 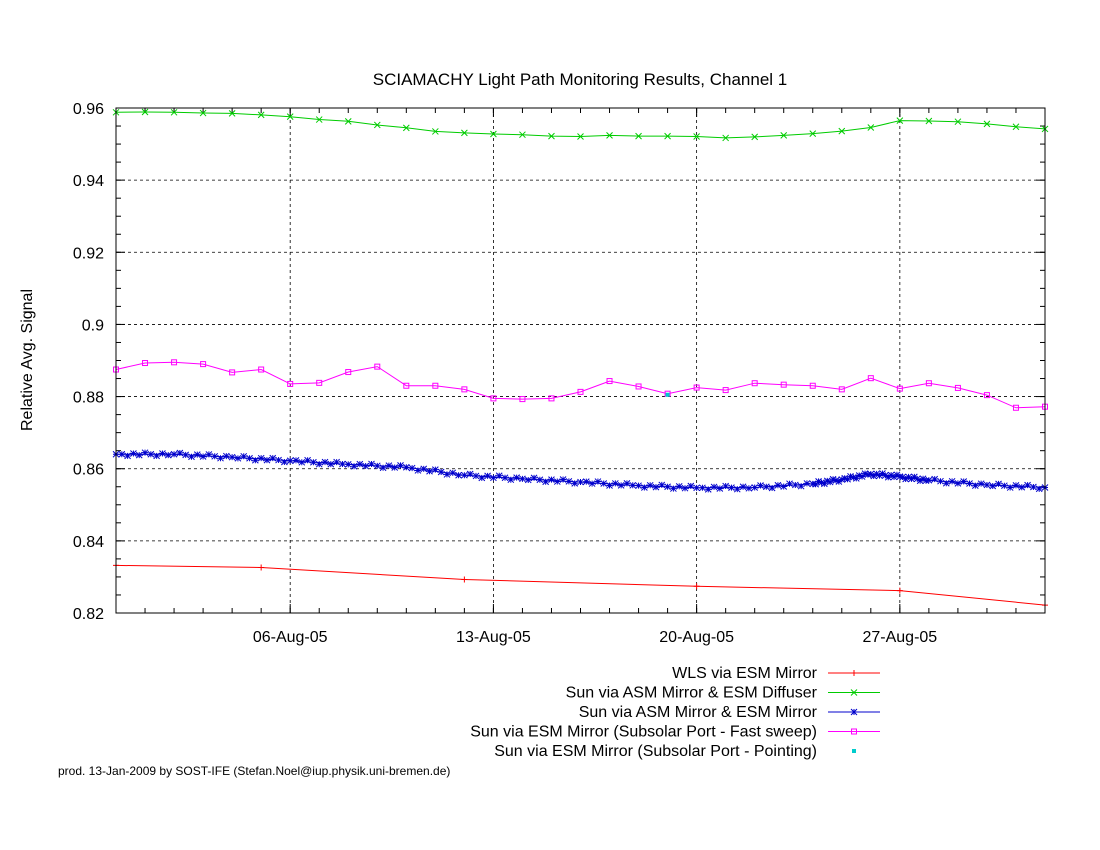 I want to click on x-tick-label: 27-Aug-05, so click(x=899, y=637).